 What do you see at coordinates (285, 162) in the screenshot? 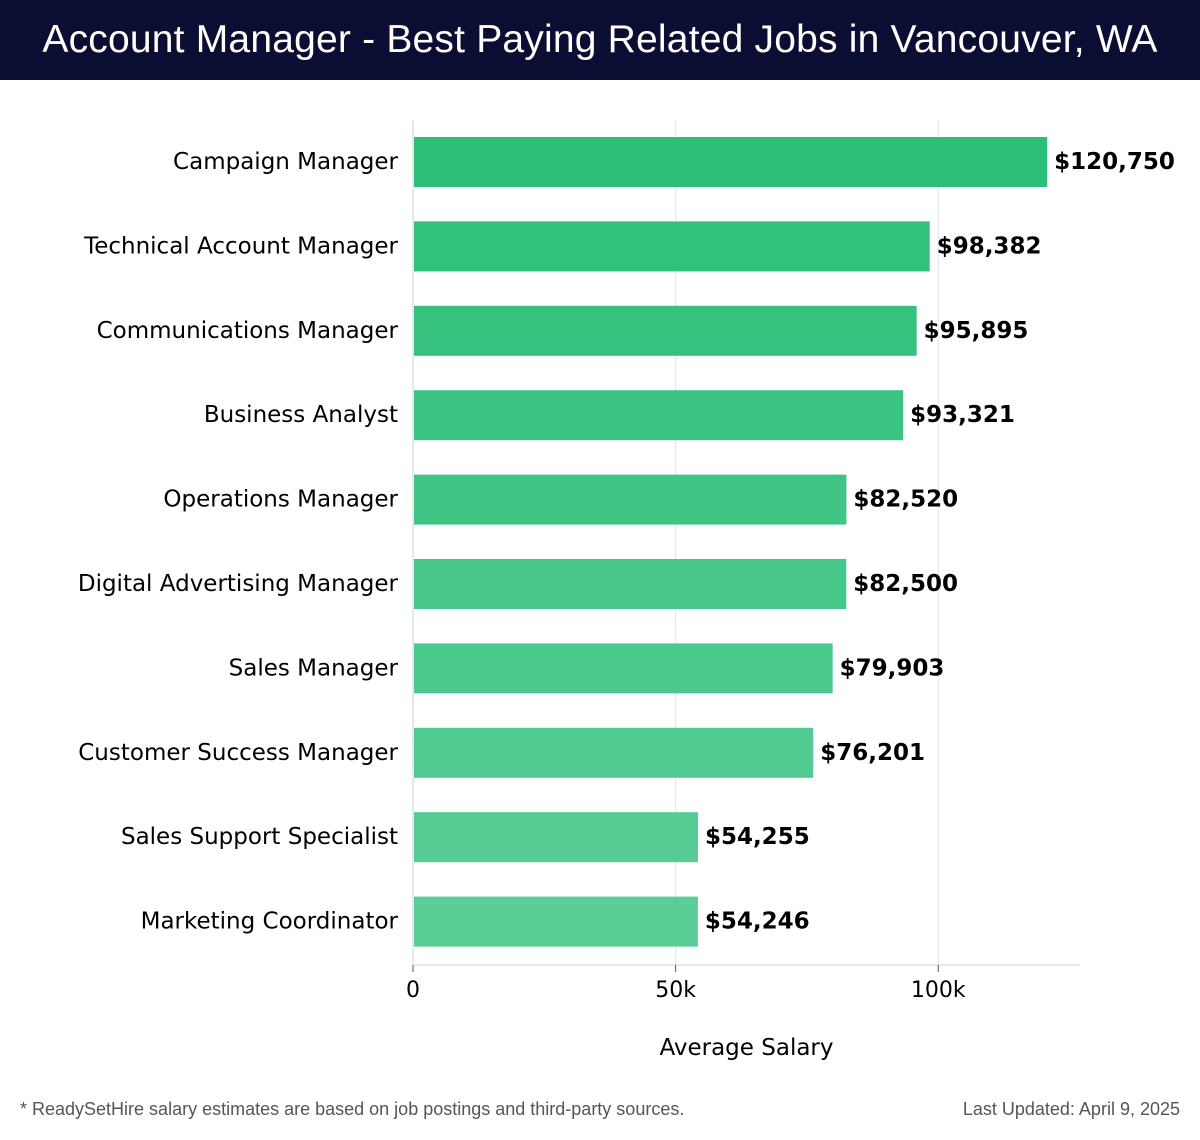
I see `category-label-0: Campaign Manager` at bounding box center [285, 162].